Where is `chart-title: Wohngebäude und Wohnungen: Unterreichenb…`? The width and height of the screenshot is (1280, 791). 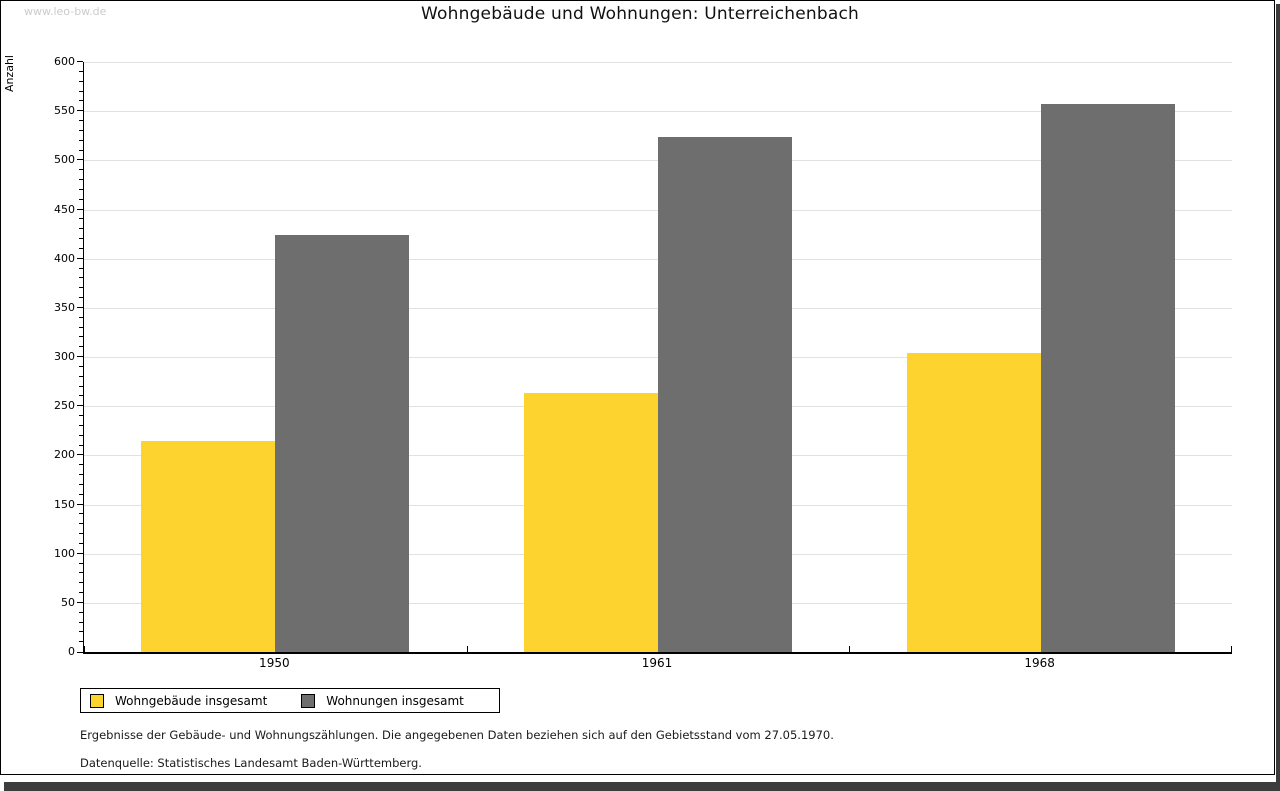 chart-title: Wohngebäude und Wohnungen: Unterreichenb… is located at coordinates (640, 14).